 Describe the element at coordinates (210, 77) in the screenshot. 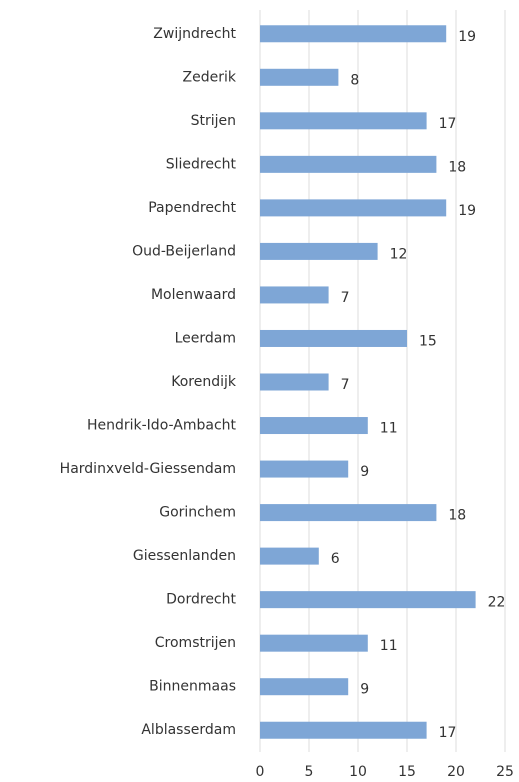

I see `y-tick-label: Zederik` at that location.